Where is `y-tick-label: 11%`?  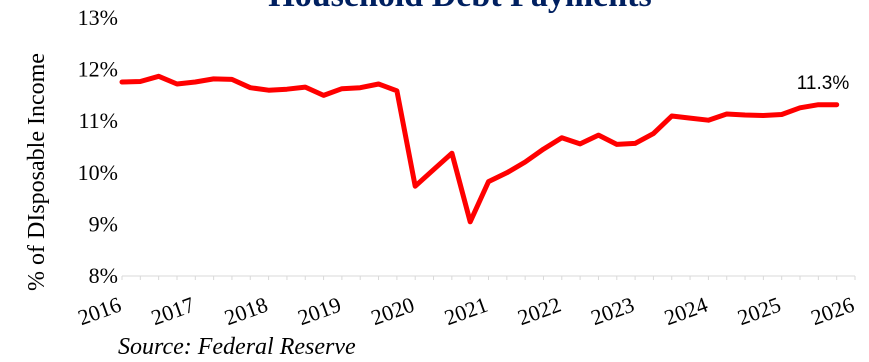 y-tick-label: 11% is located at coordinates (98, 120).